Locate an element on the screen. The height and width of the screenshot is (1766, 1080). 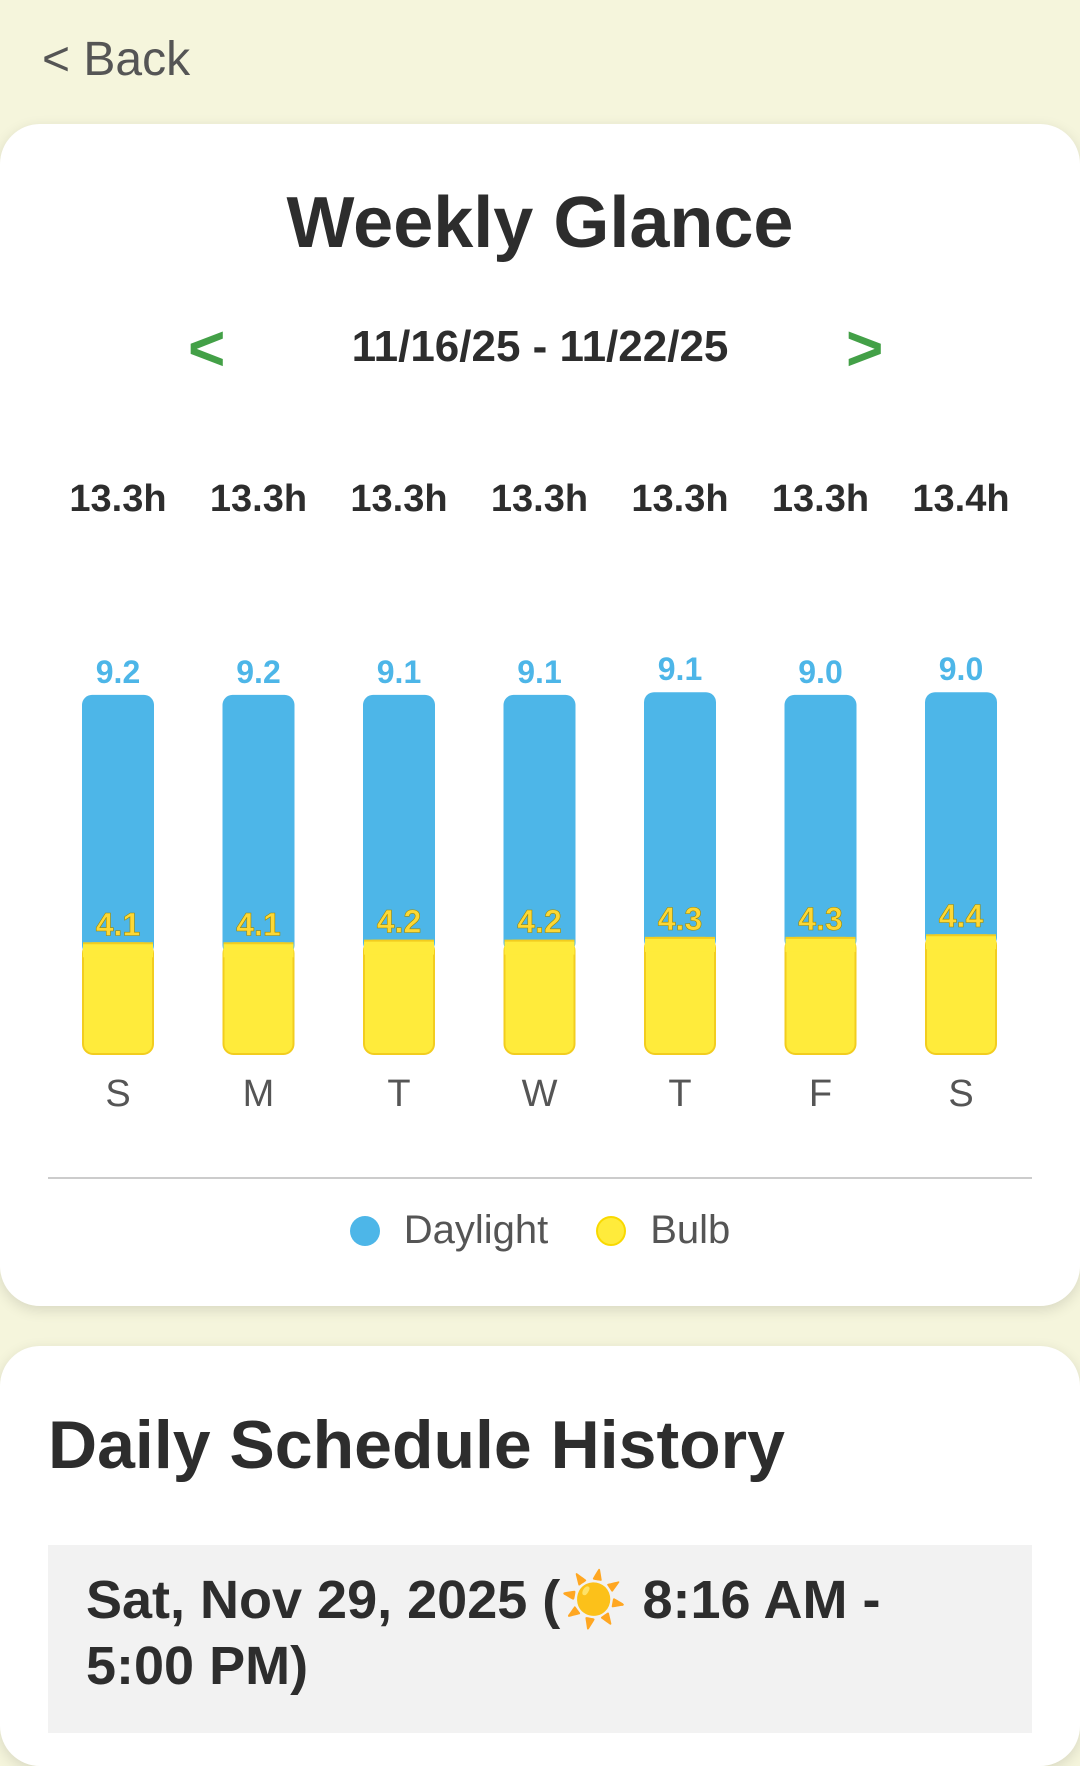
chart-divider is located at coordinates (540, 1178).